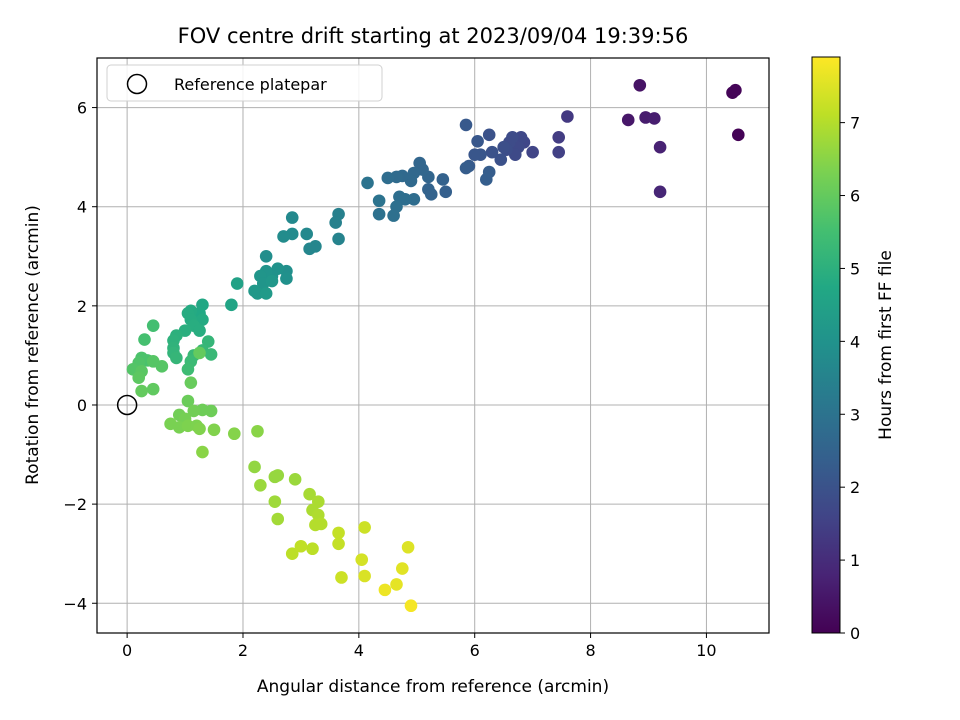 The width and height of the screenshot is (960, 720). Describe the element at coordinates (243, 650) in the screenshot. I see `x-tick-label: 2` at that location.